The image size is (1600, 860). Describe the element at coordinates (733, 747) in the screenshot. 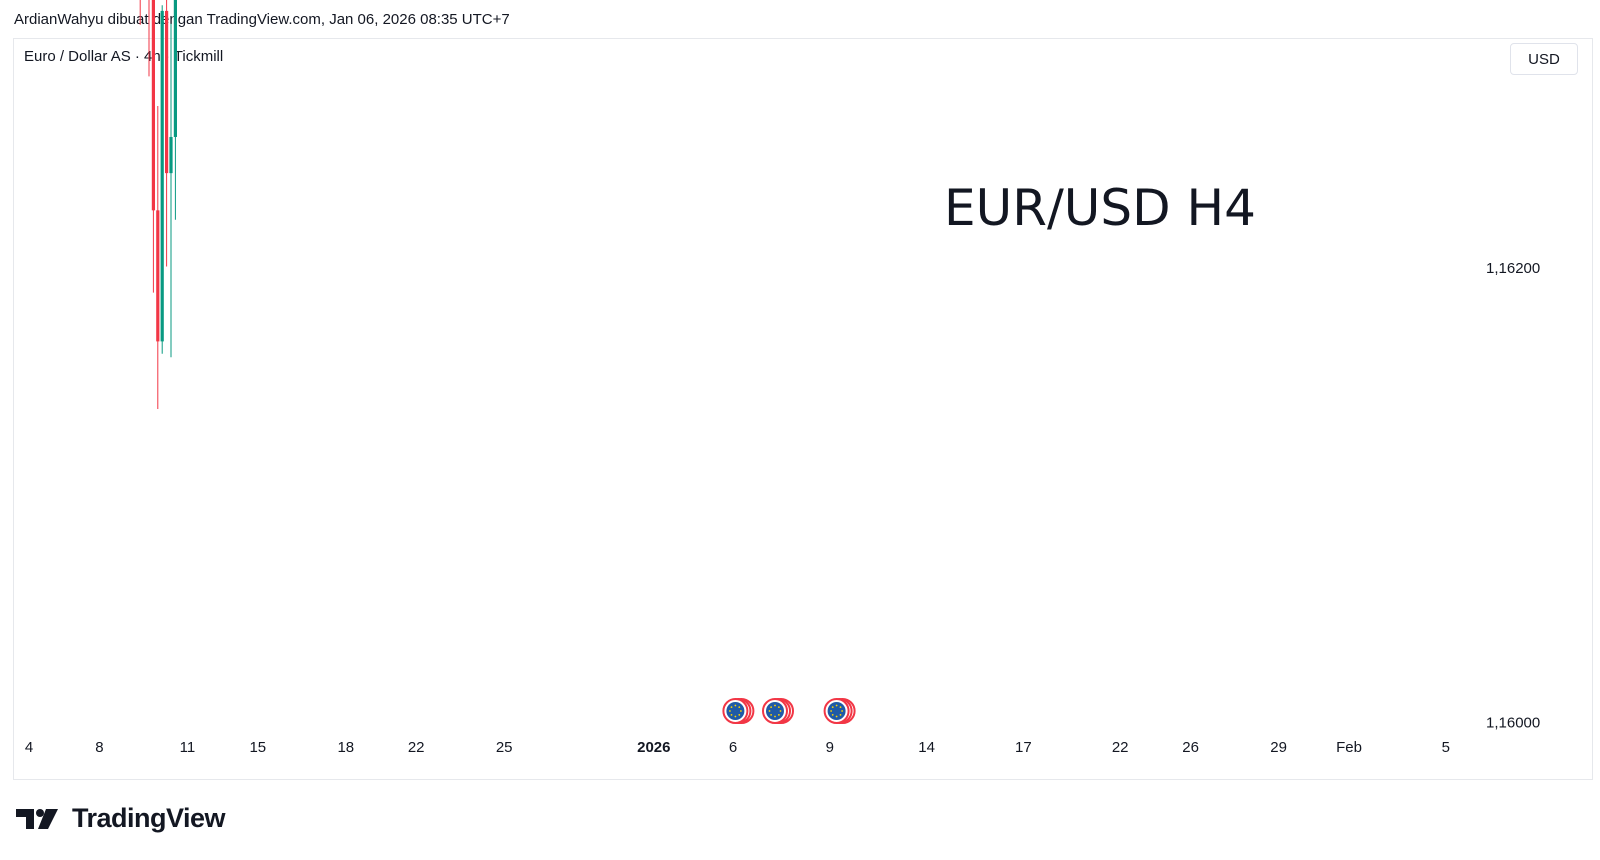

I see `x-tick-label: 6` at that location.